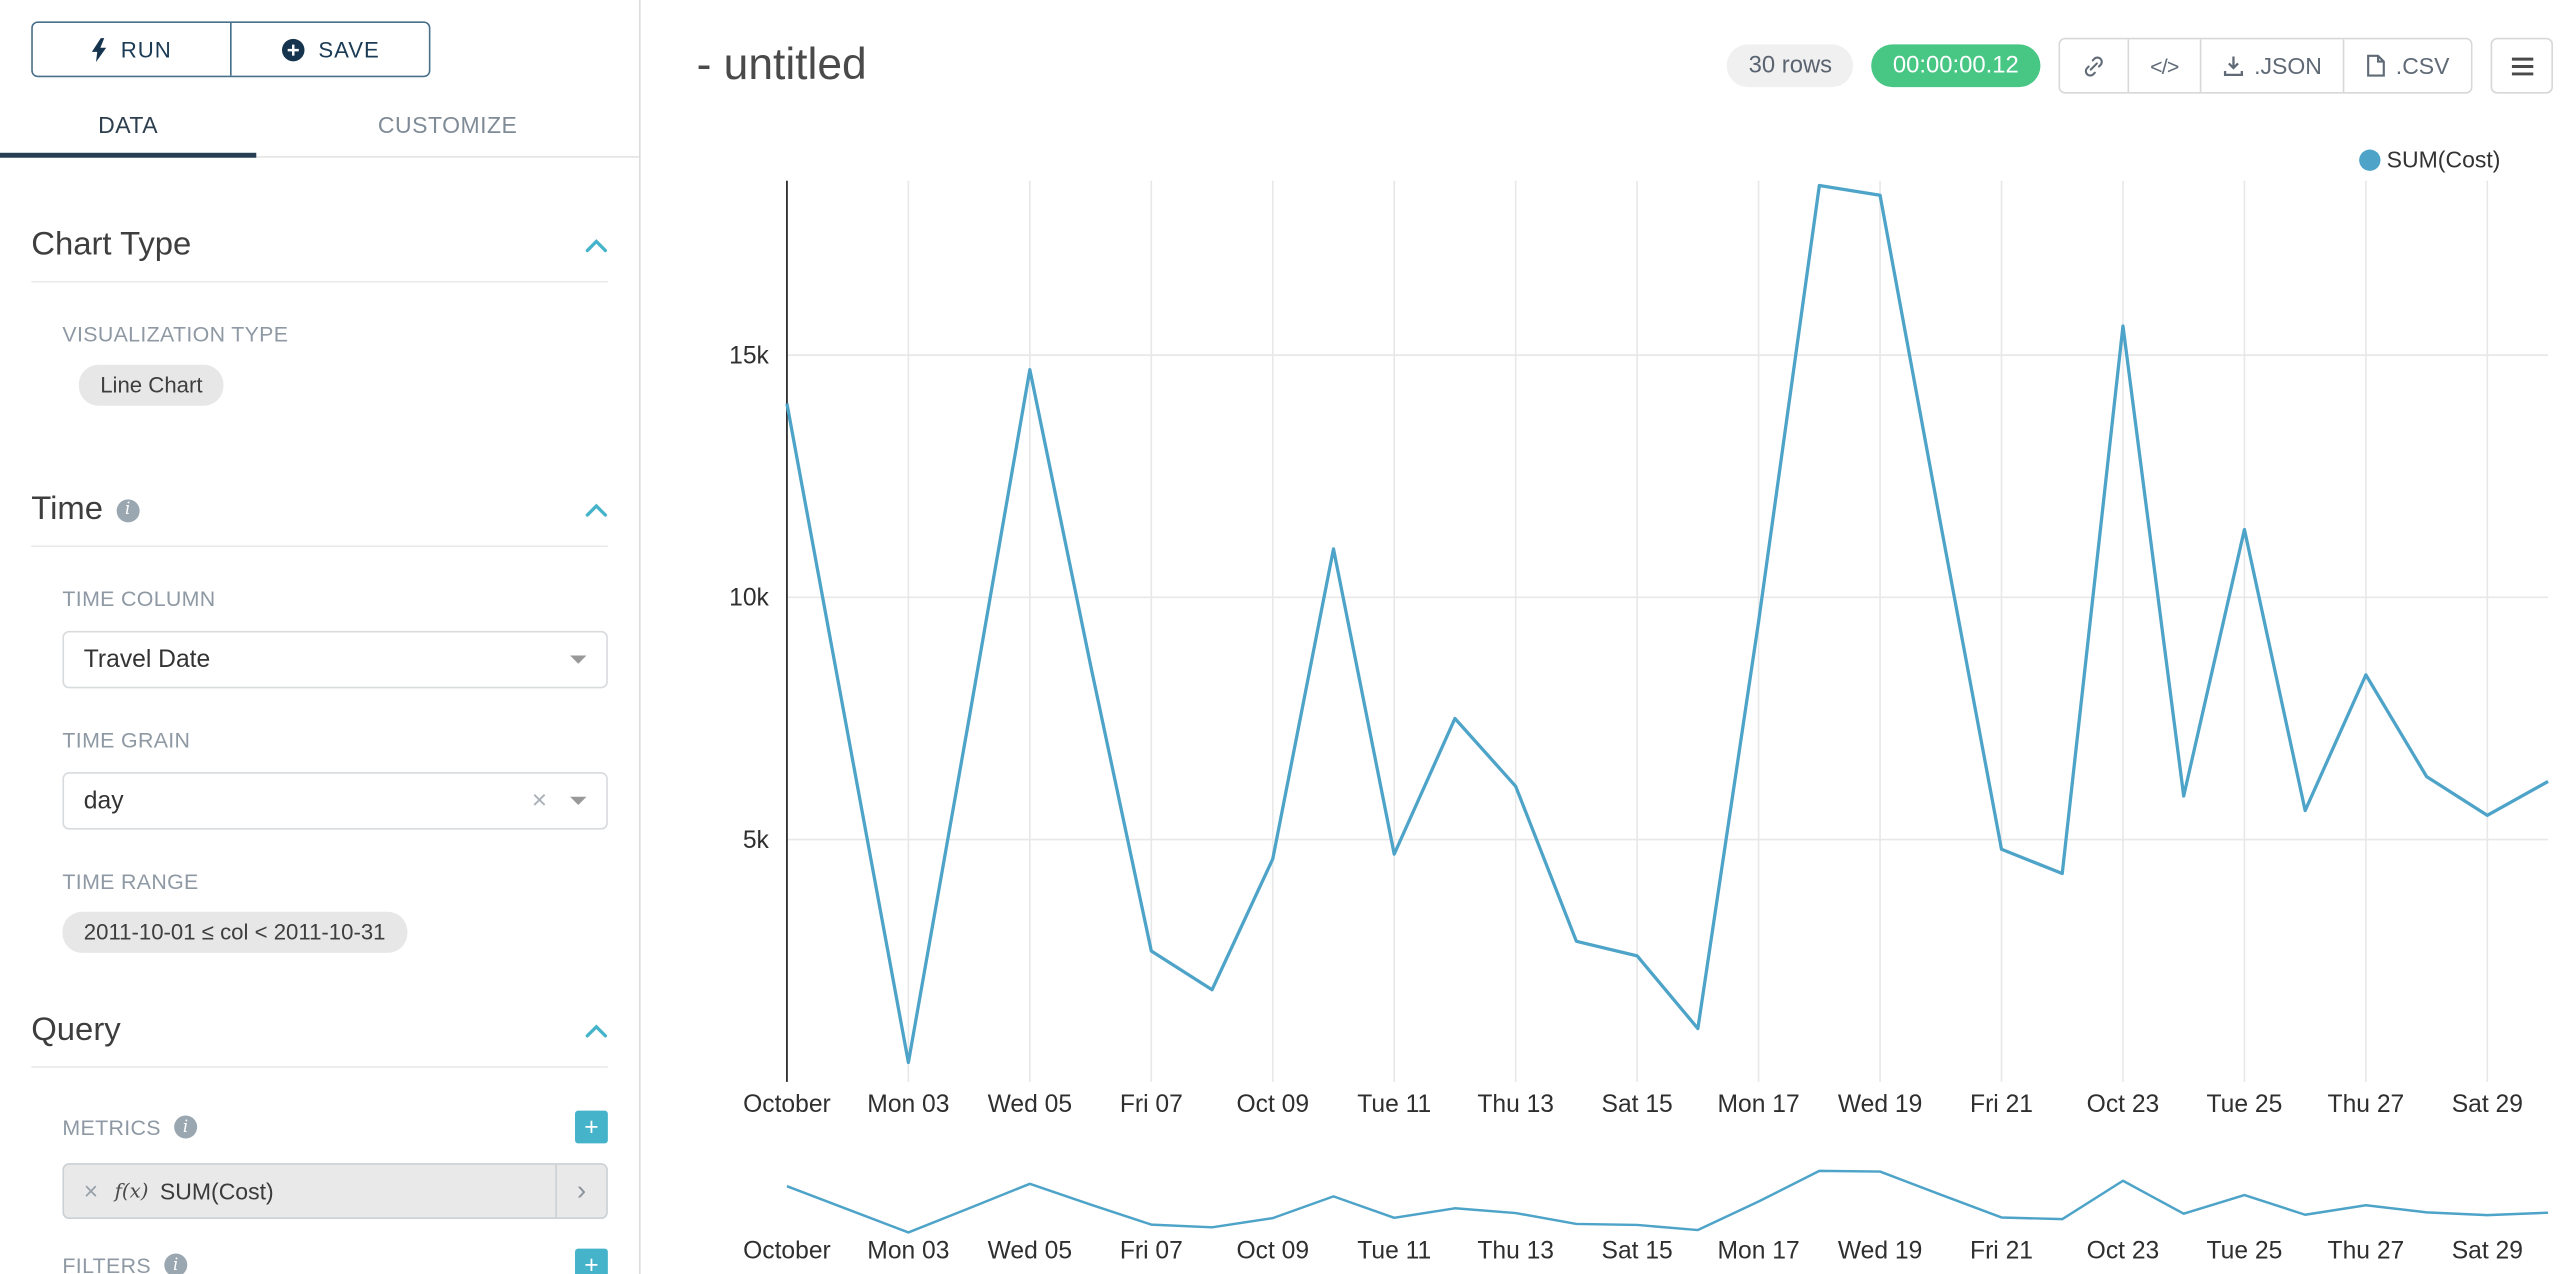  I want to click on brush-x-axis-label: Tue 11, so click(1394, 1250).